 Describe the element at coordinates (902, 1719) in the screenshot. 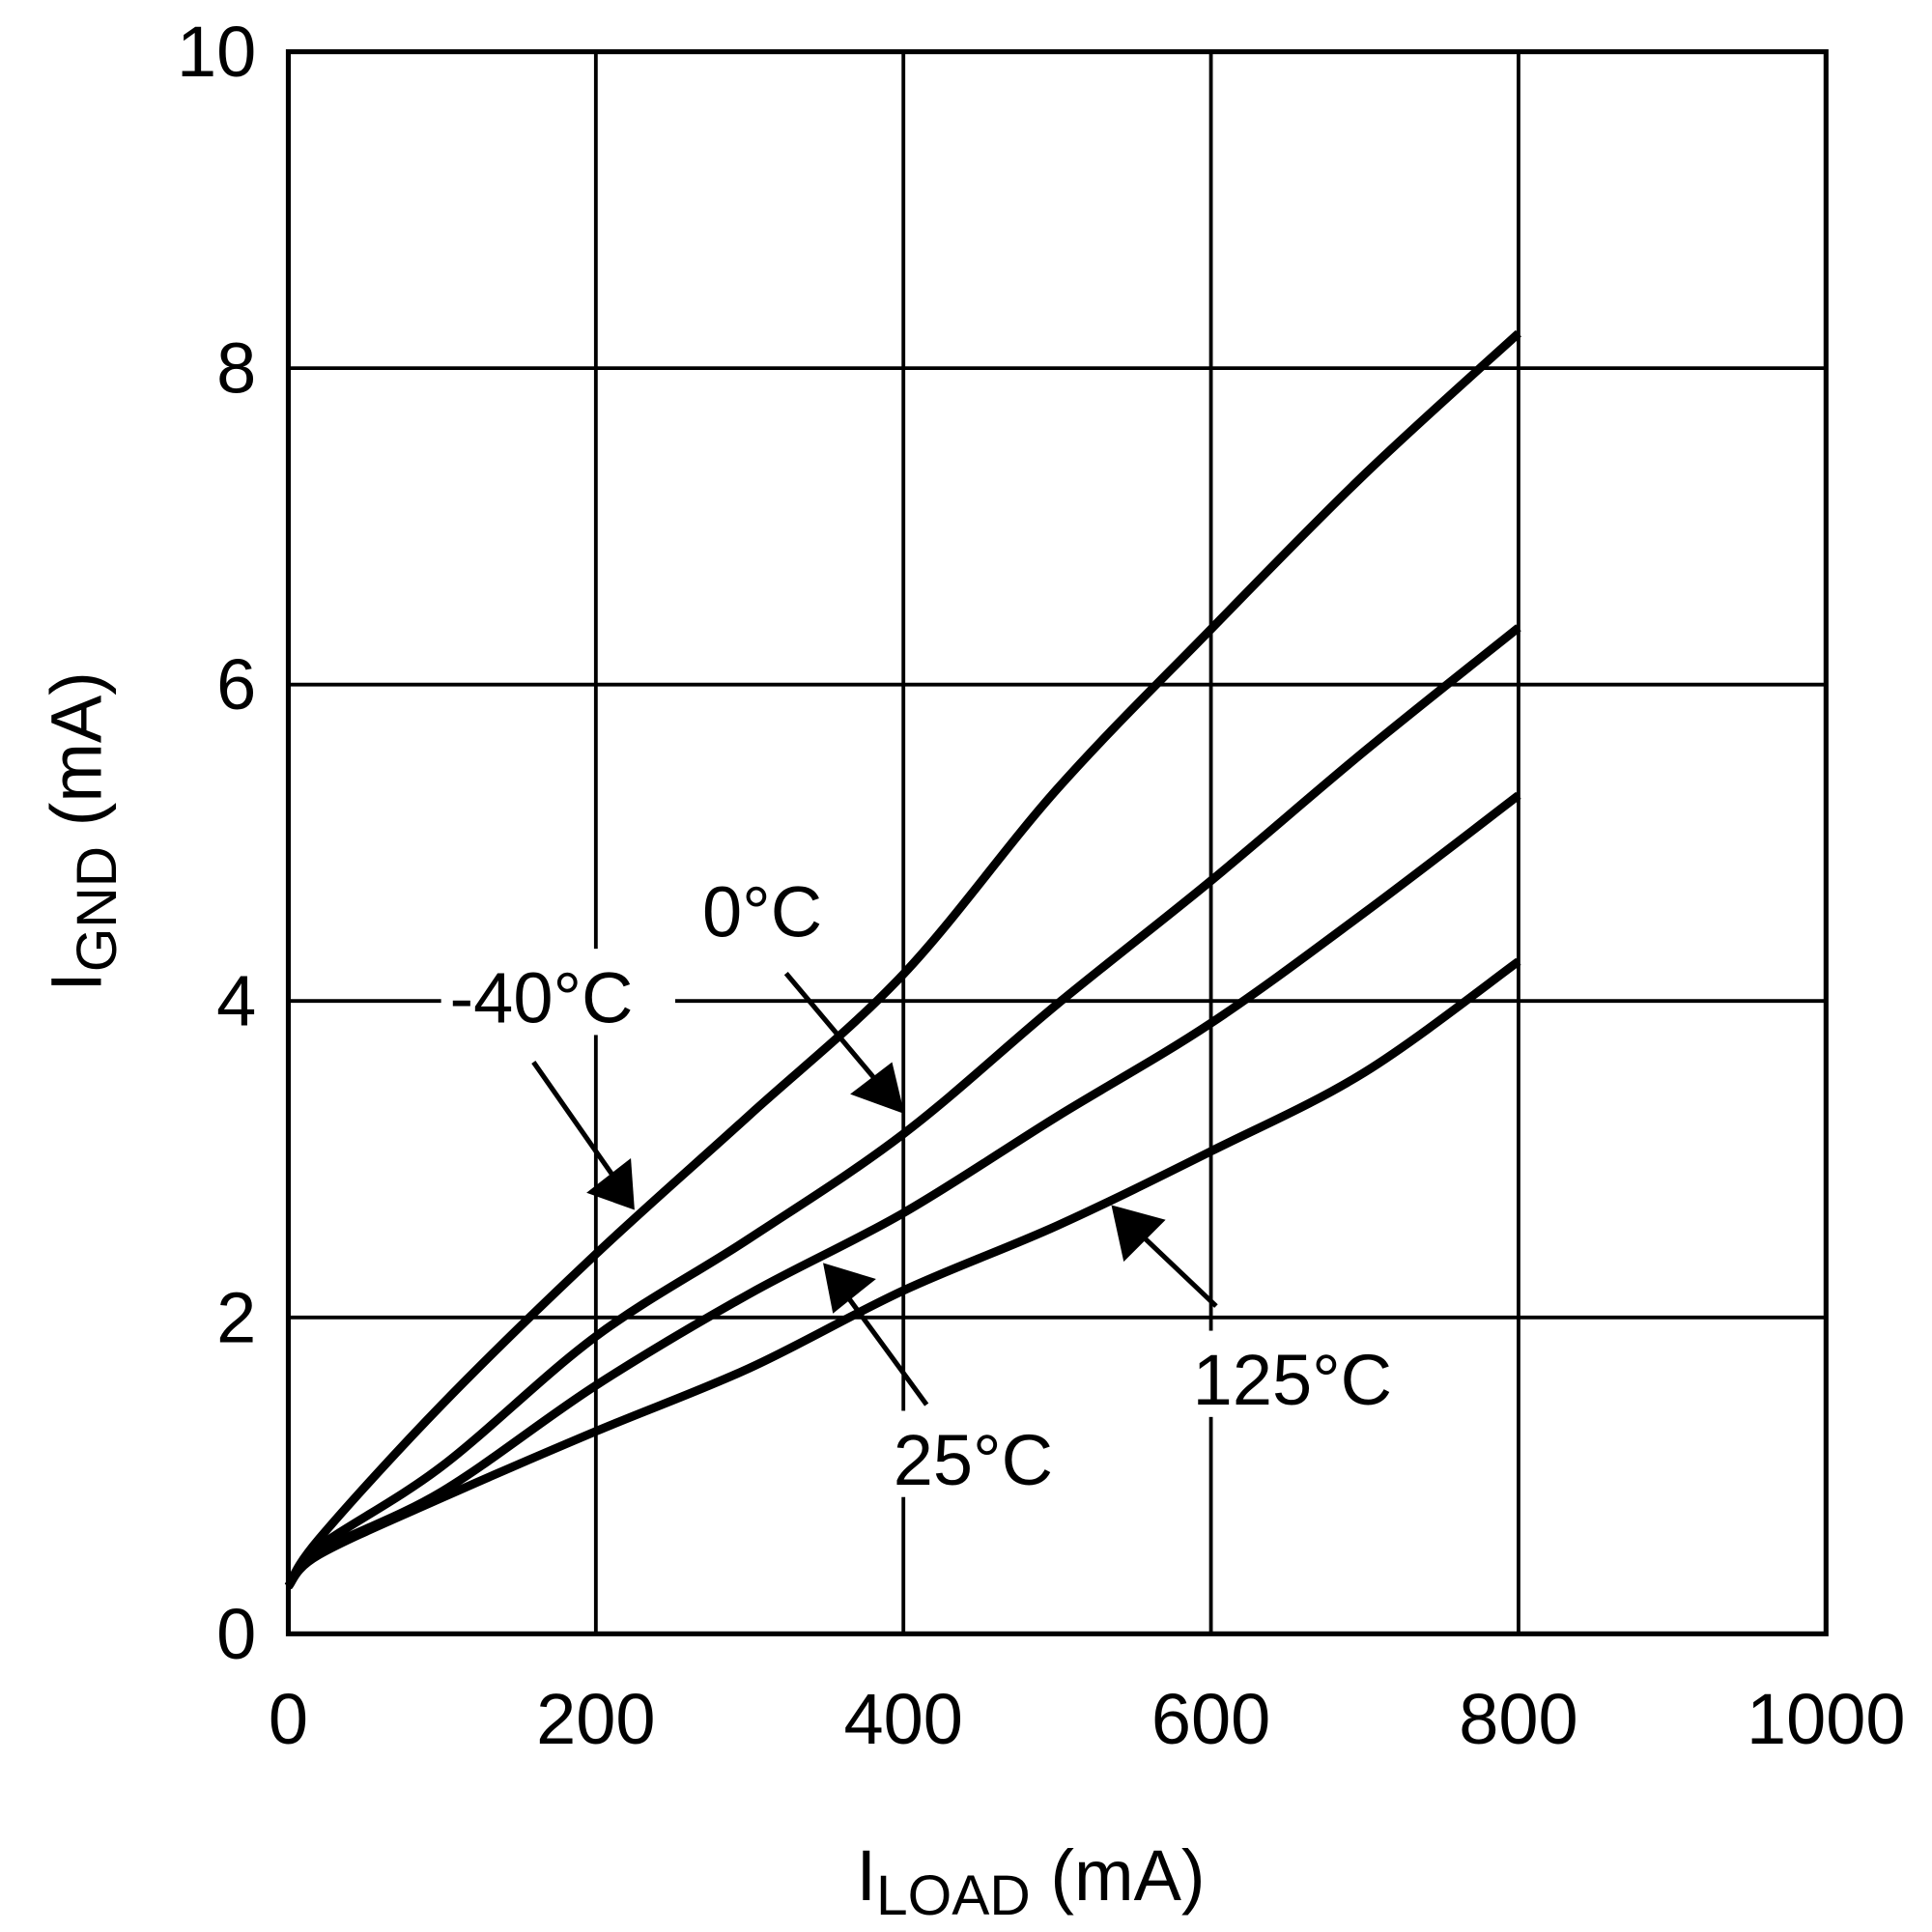

I see `x-tick-label: 400` at that location.